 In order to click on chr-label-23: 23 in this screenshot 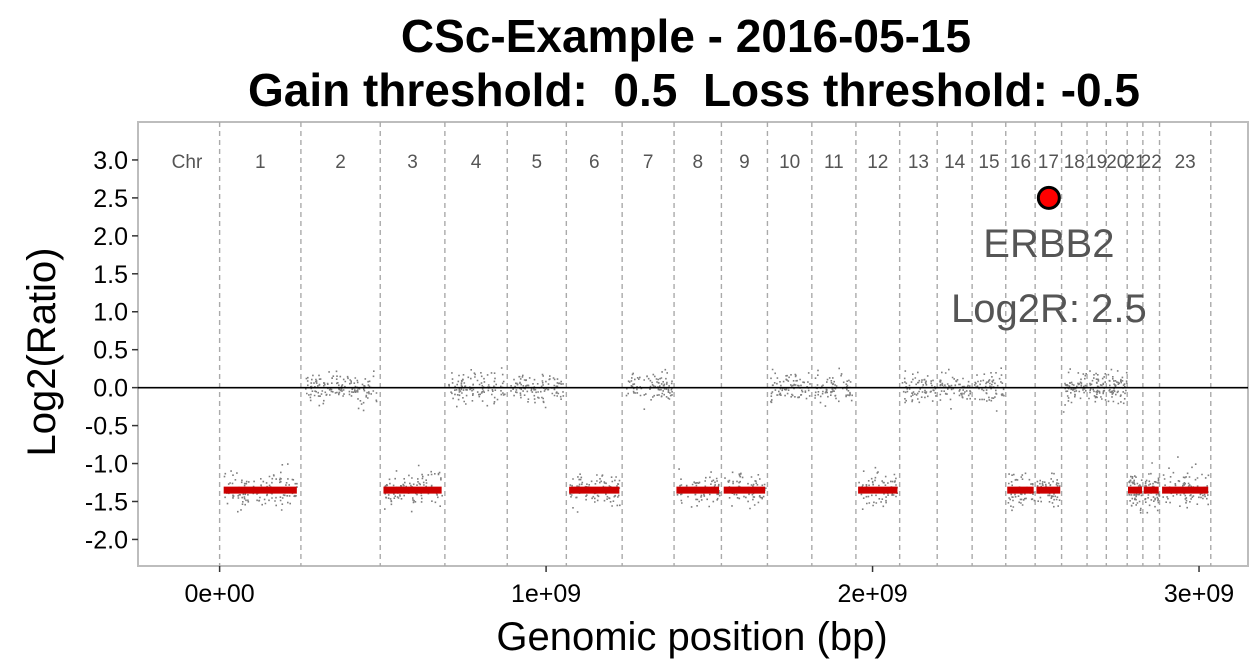, I will do `click(1185, 162)`.